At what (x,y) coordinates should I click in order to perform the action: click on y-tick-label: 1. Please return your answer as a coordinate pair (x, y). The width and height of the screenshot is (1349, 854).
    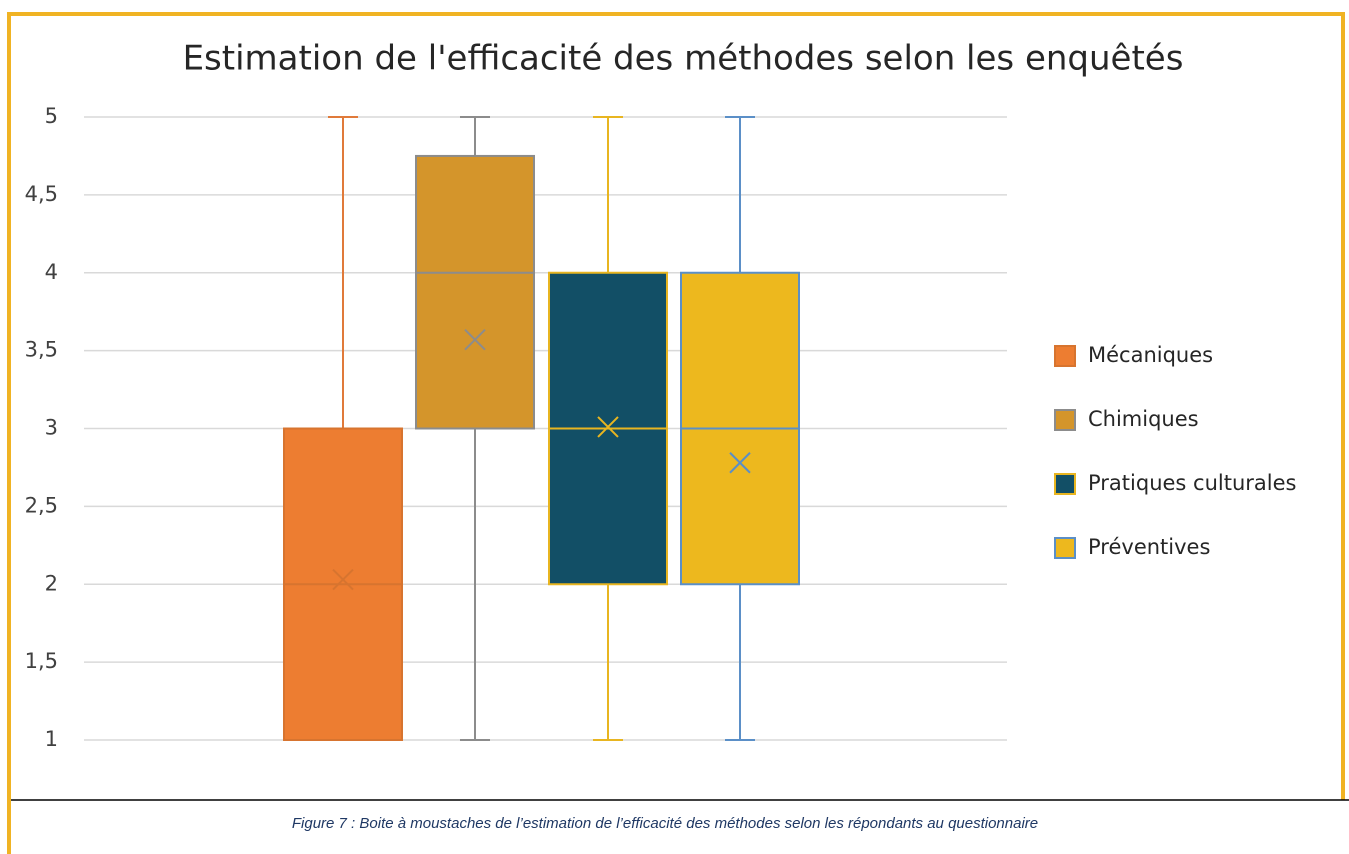
    Looking at the image, I should click on (51, 739).